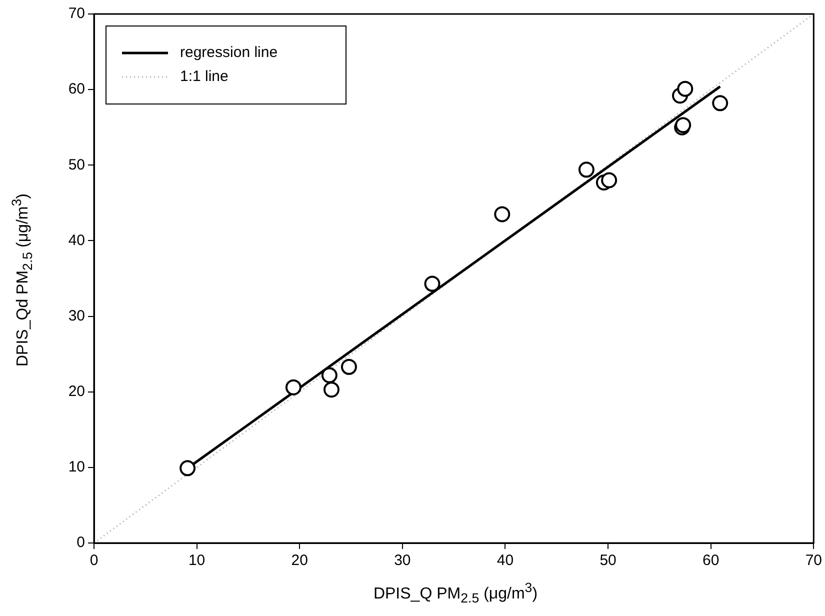 The width and height of the screenshot is (825, 616). Describe the element at coordinates (76, 240) in the screenshot. I see `y-tick-label: 40` at that location.